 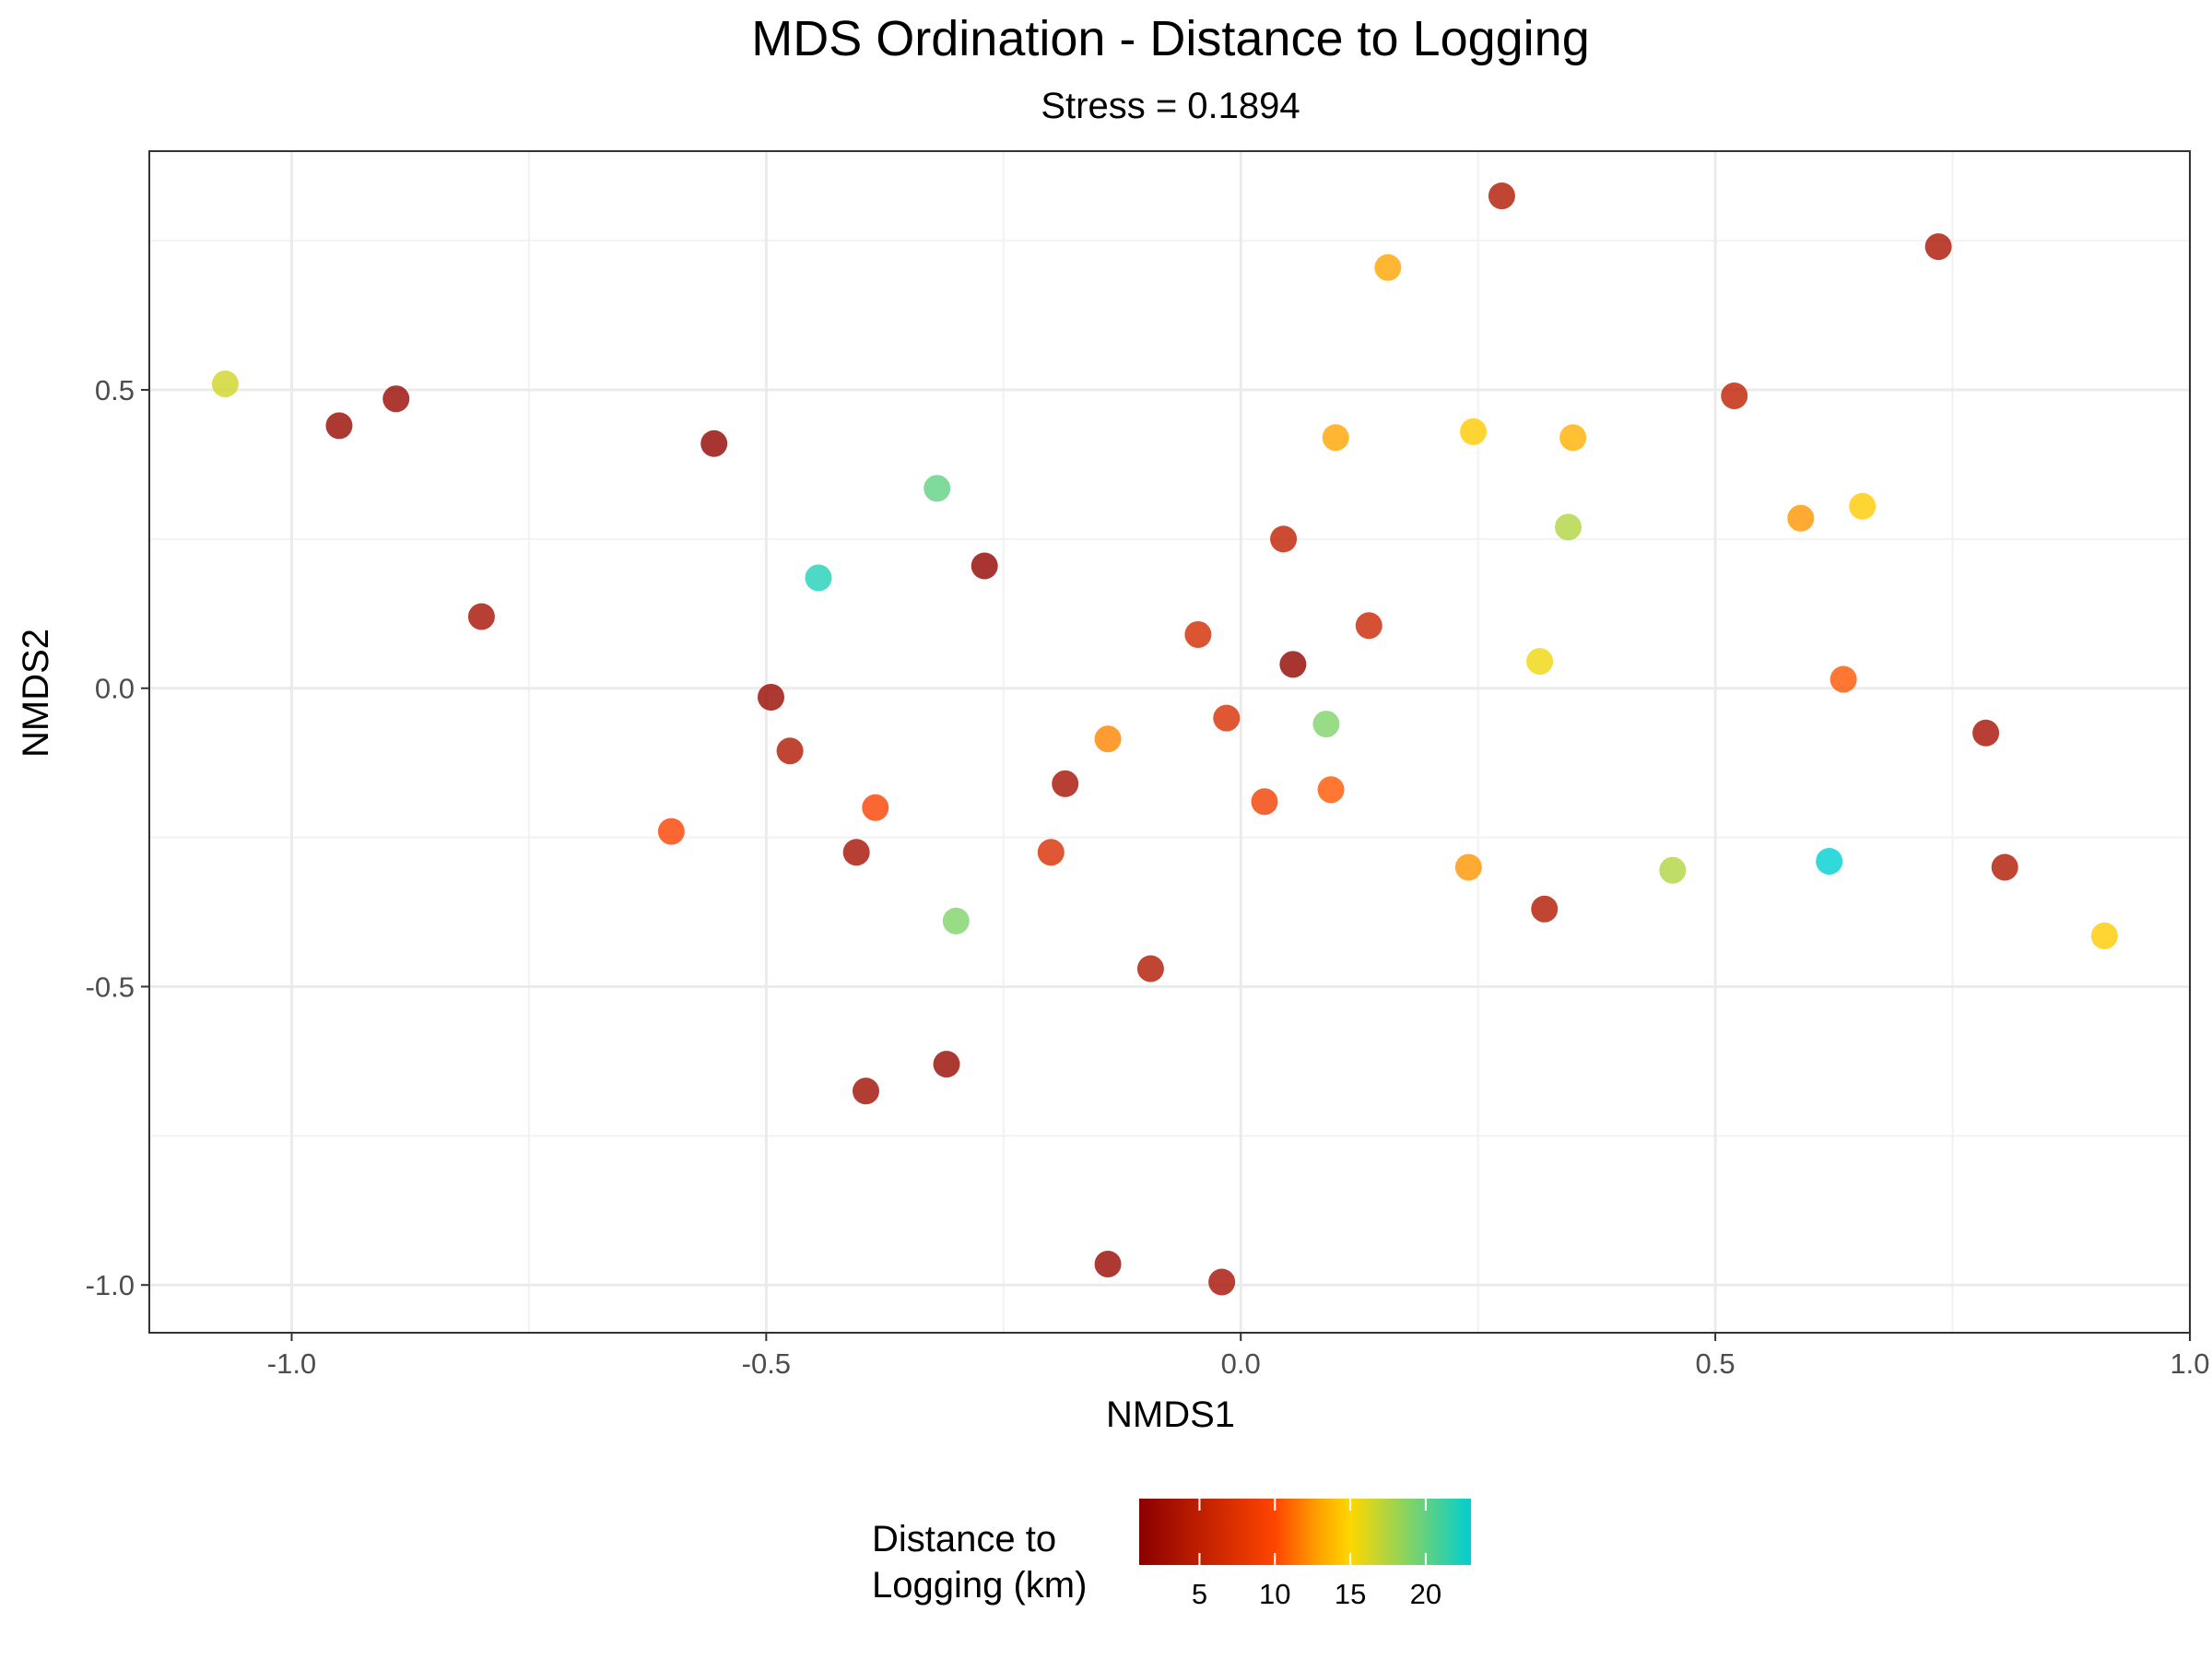 What do you see at coordinates (1241, 1363) in the screenshot?
I see `x-tick-label: 0.0` at bounding box center [1241, 1363].